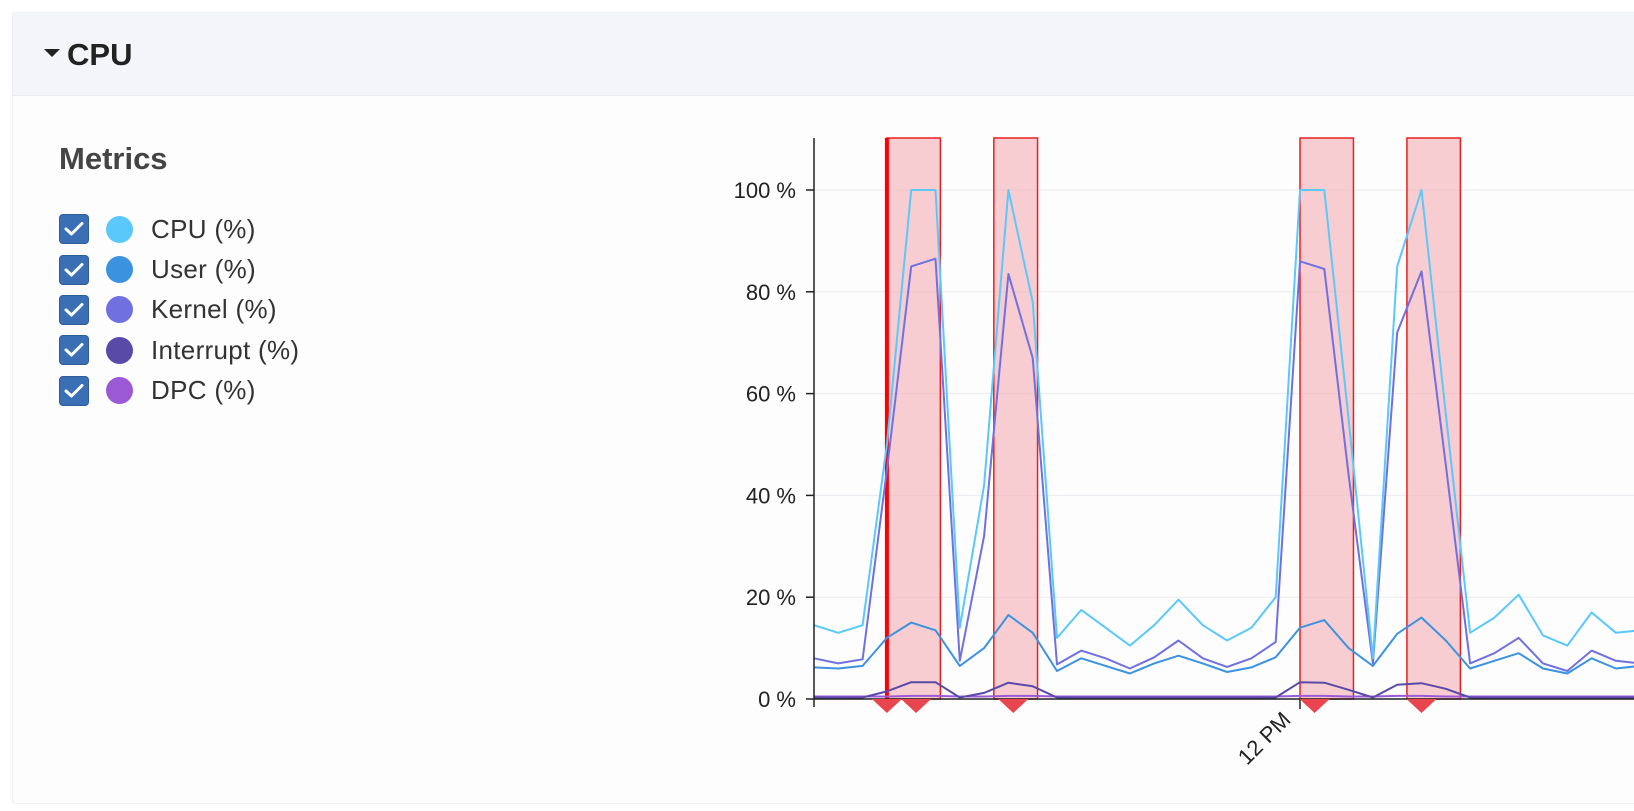  I want to click on metric-item-user: User (%), so click(179, 269).